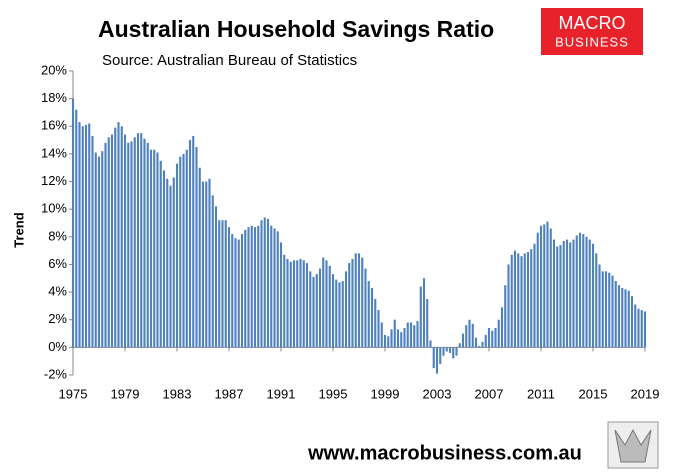  What do you see at coordinates (18, 229) in the screenshot?
I see `y-axis-label: Trend` at bounding box center [18, 229].